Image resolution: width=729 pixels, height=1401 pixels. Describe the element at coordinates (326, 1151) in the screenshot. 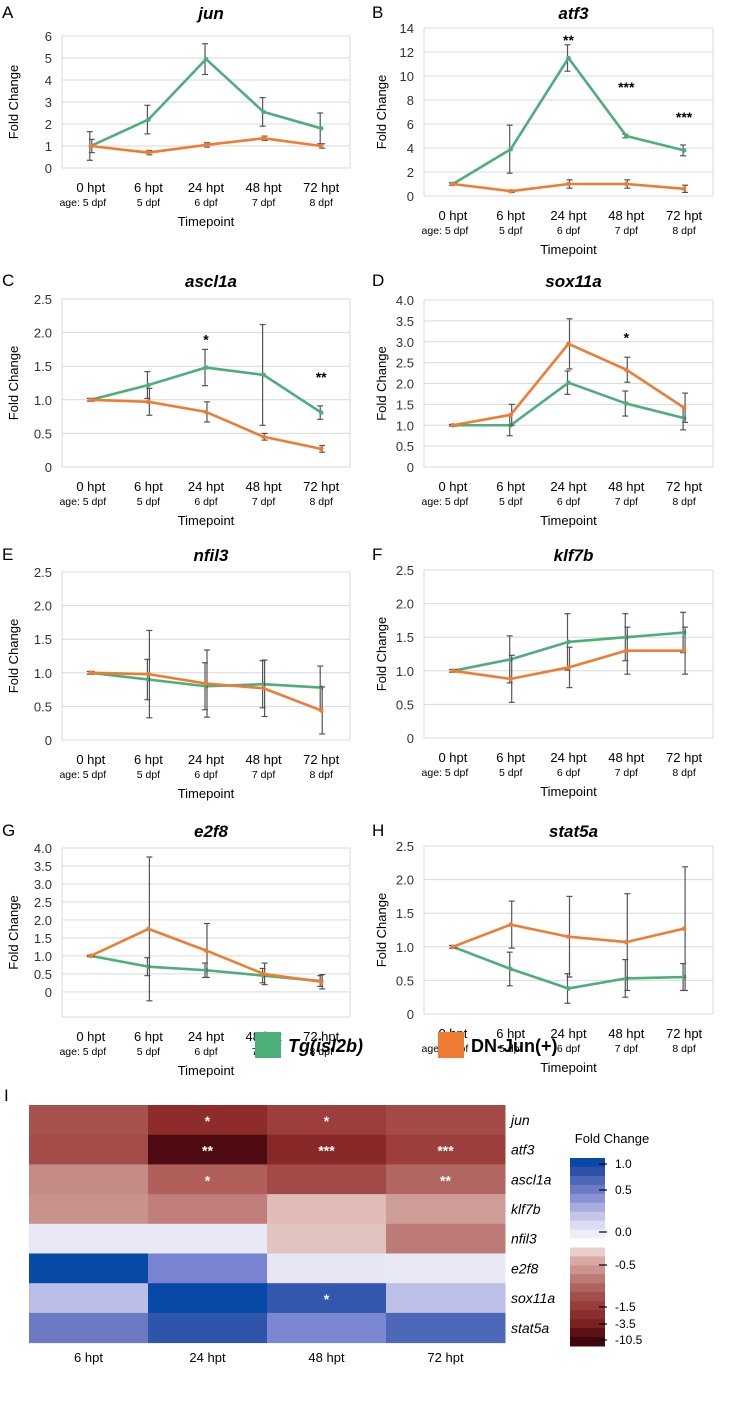

I see `heatmap-significance: ***` at that location.